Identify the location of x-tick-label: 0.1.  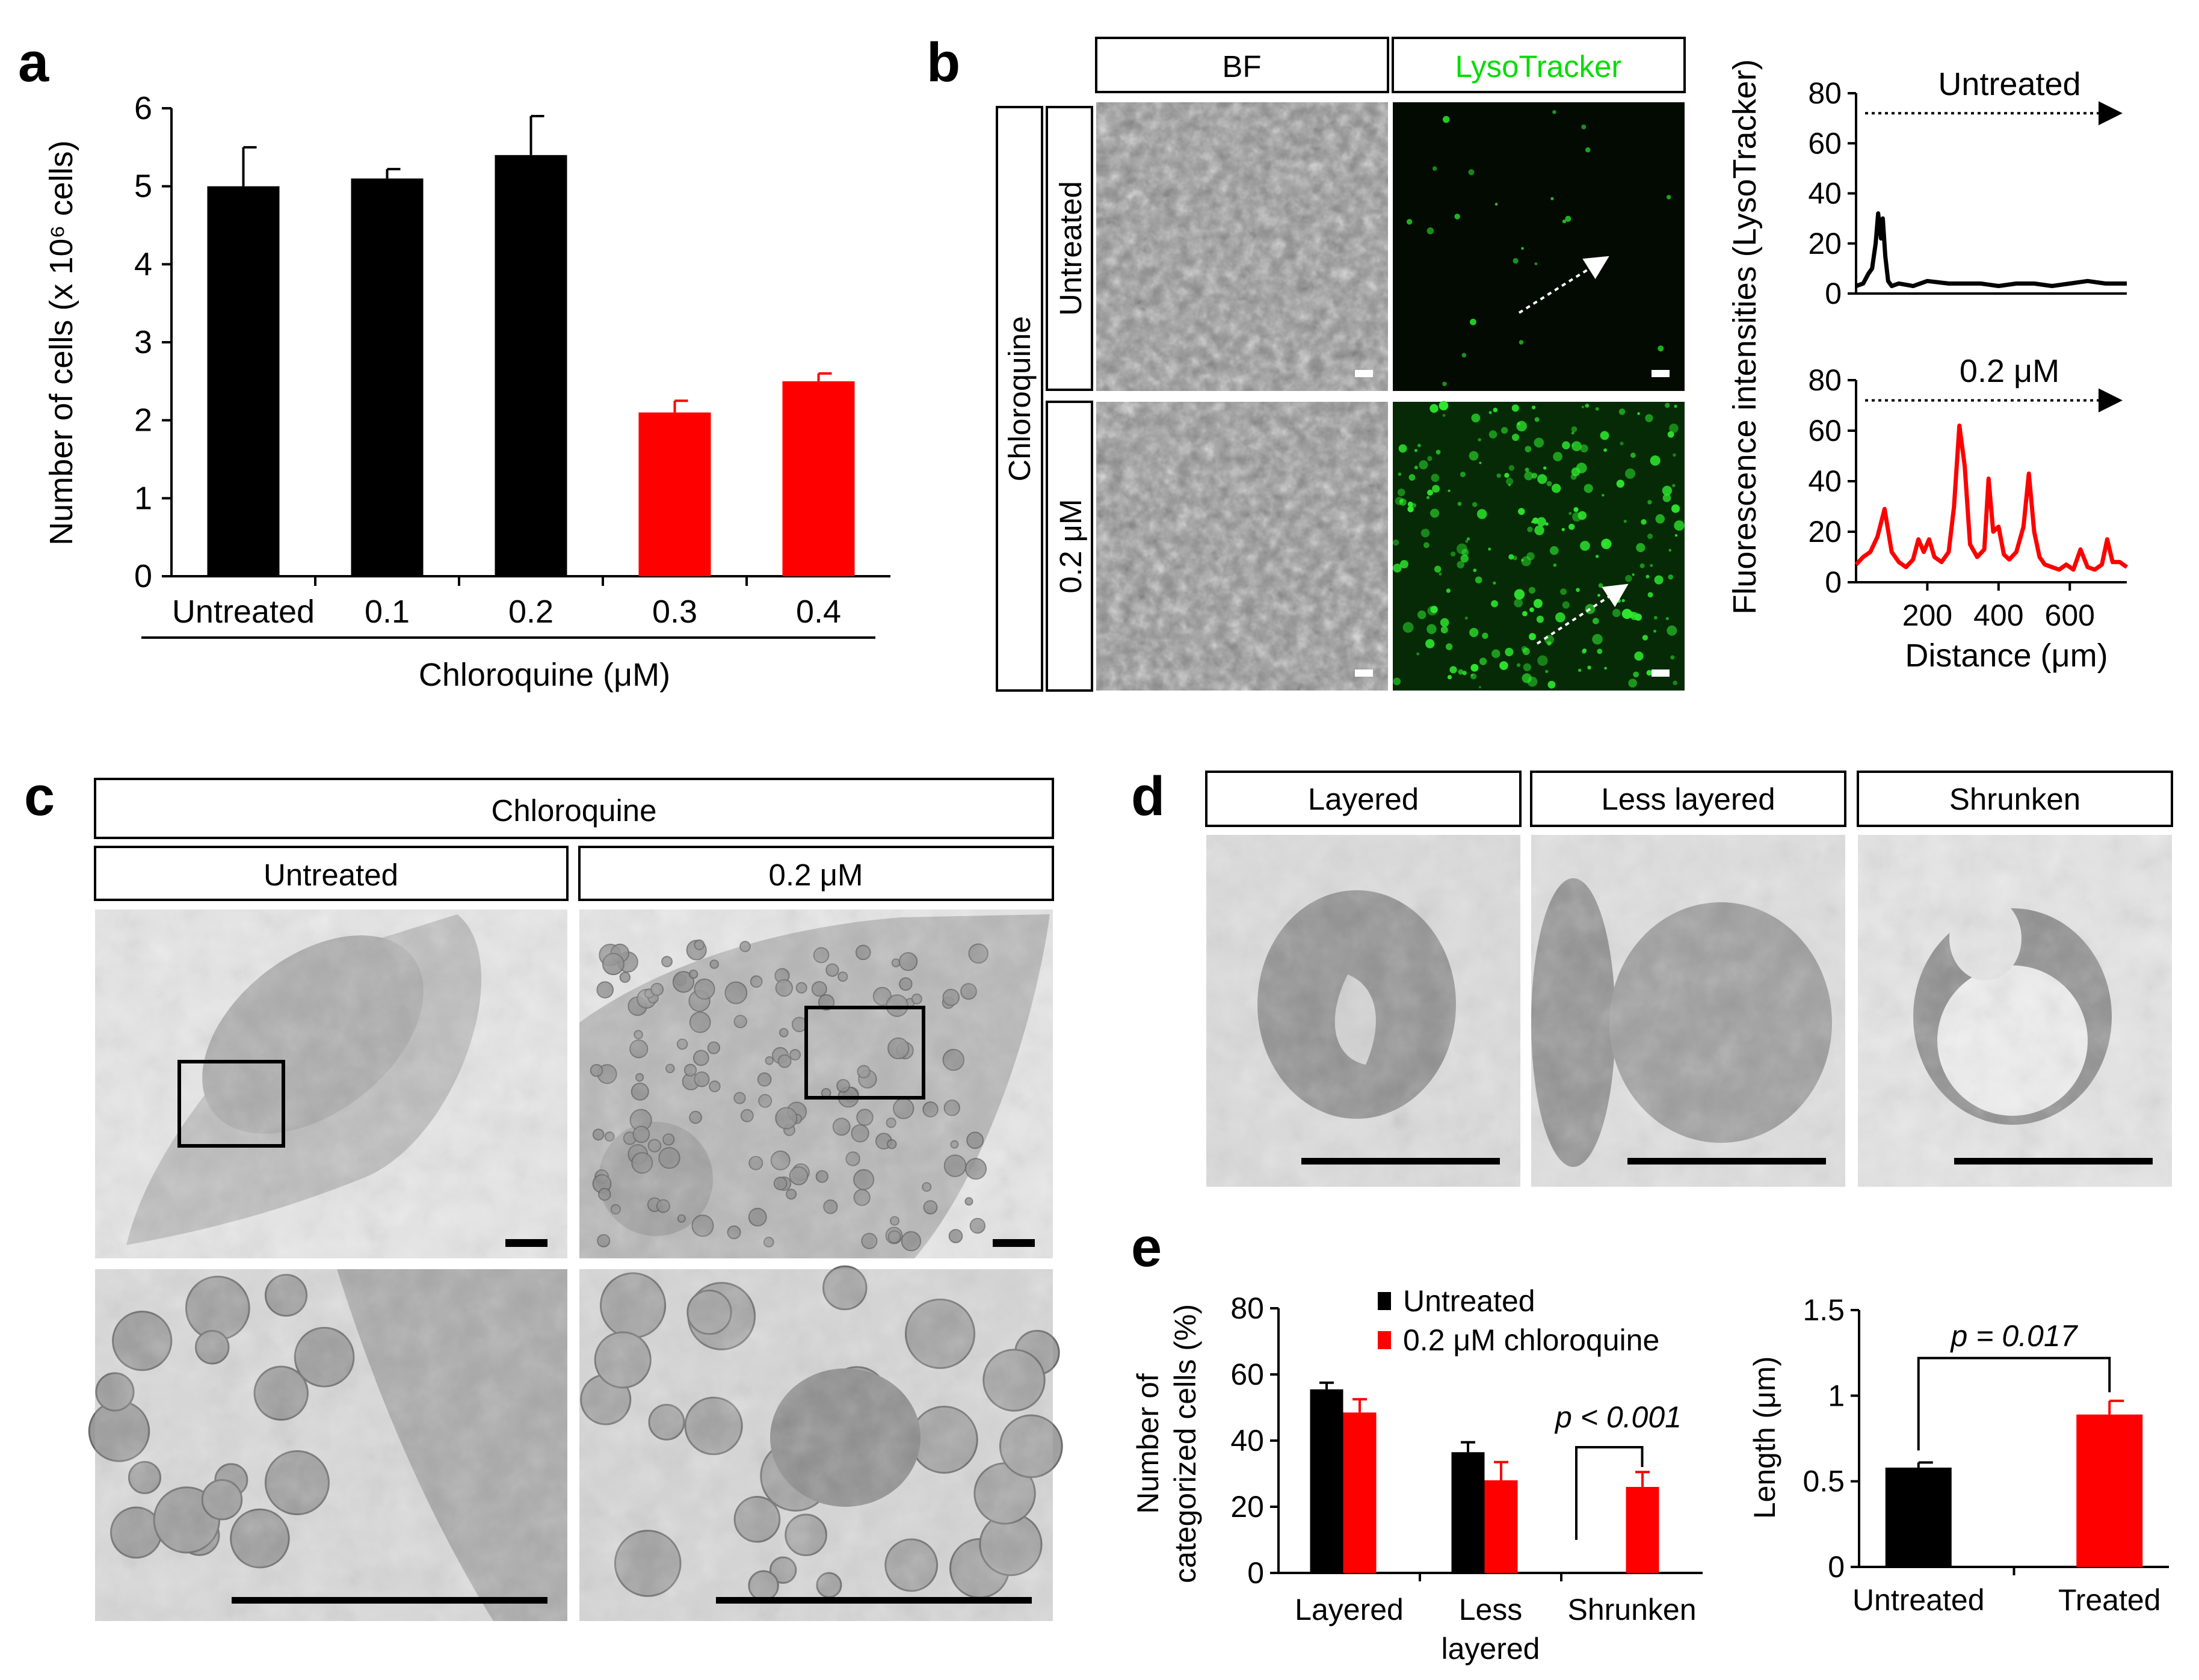
(387, 612).